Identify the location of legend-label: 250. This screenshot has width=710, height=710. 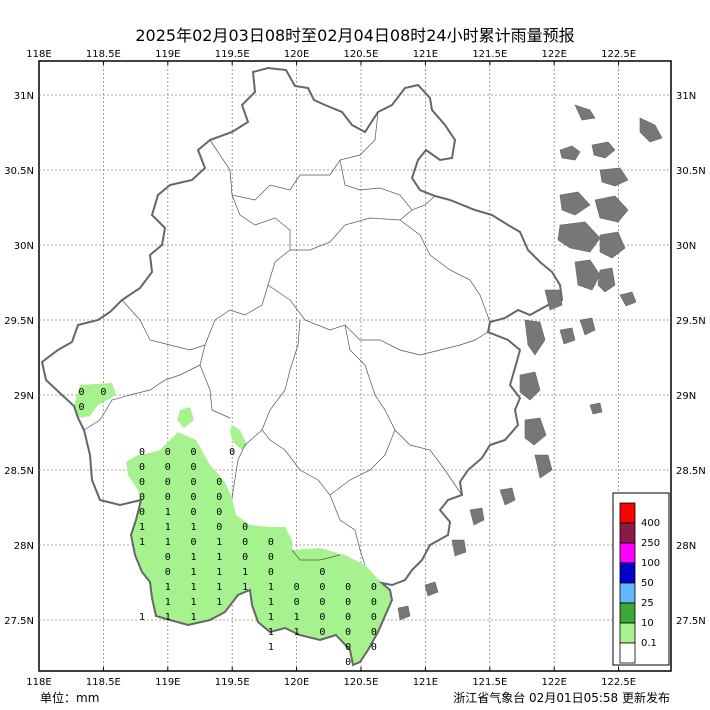
(650, 543).